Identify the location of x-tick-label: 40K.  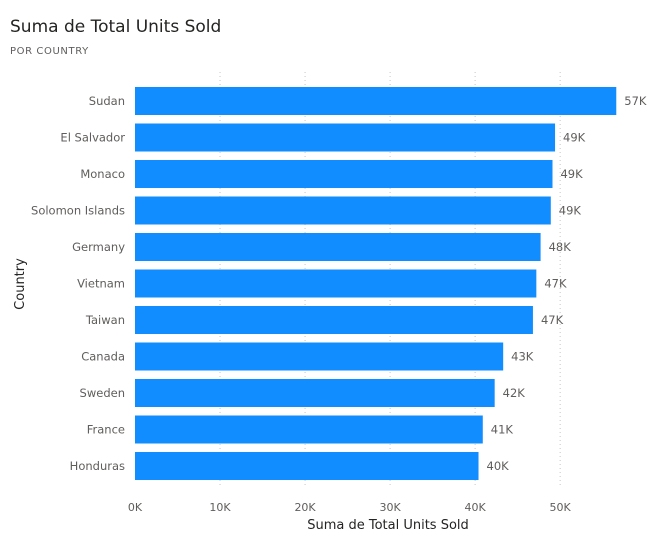
(476, 507).